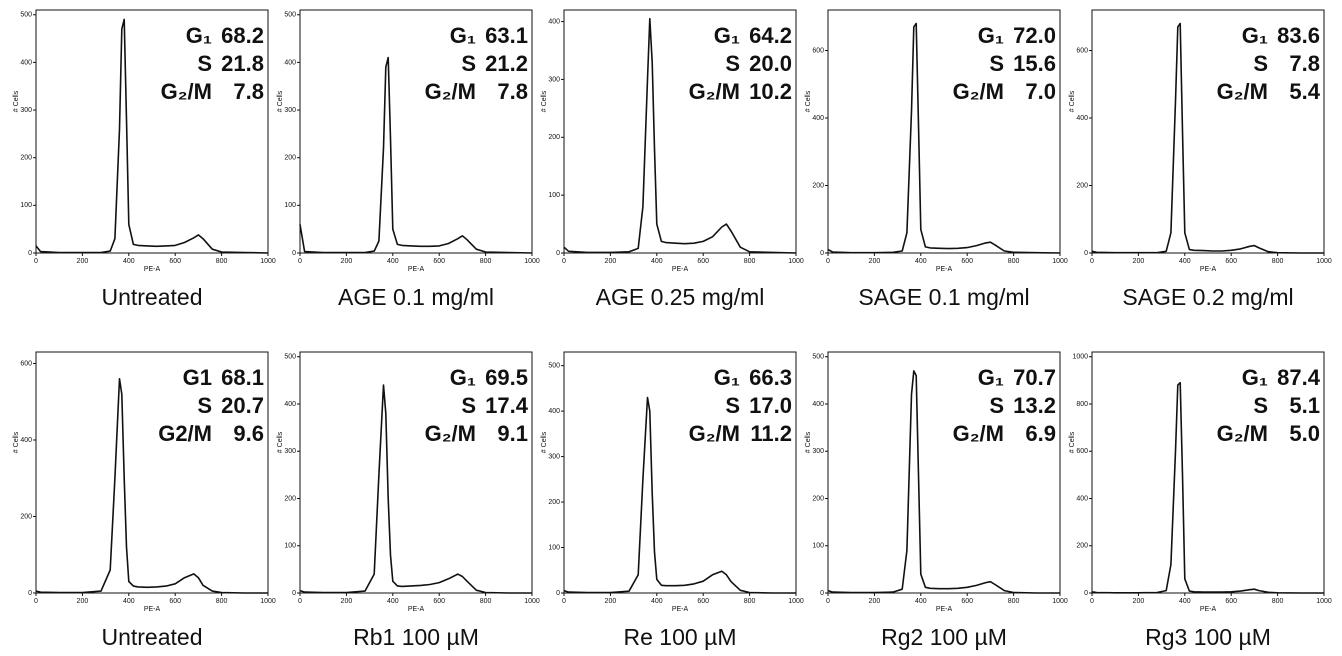 Image resolution: width=1342 pixels, height=656 pixels. What do you see at coordinates (1299, 377) in the screenshot?
I see `stat-value: 87.4` at bounding box center [1299, 377].